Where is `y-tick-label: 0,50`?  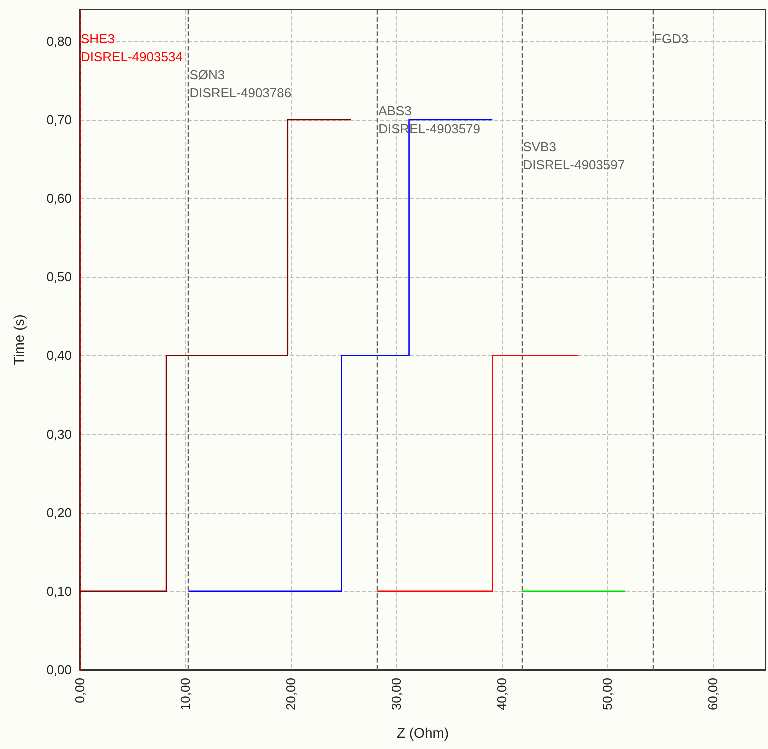
y-tick-label: 0,50 is located at coordinates (59, 277).